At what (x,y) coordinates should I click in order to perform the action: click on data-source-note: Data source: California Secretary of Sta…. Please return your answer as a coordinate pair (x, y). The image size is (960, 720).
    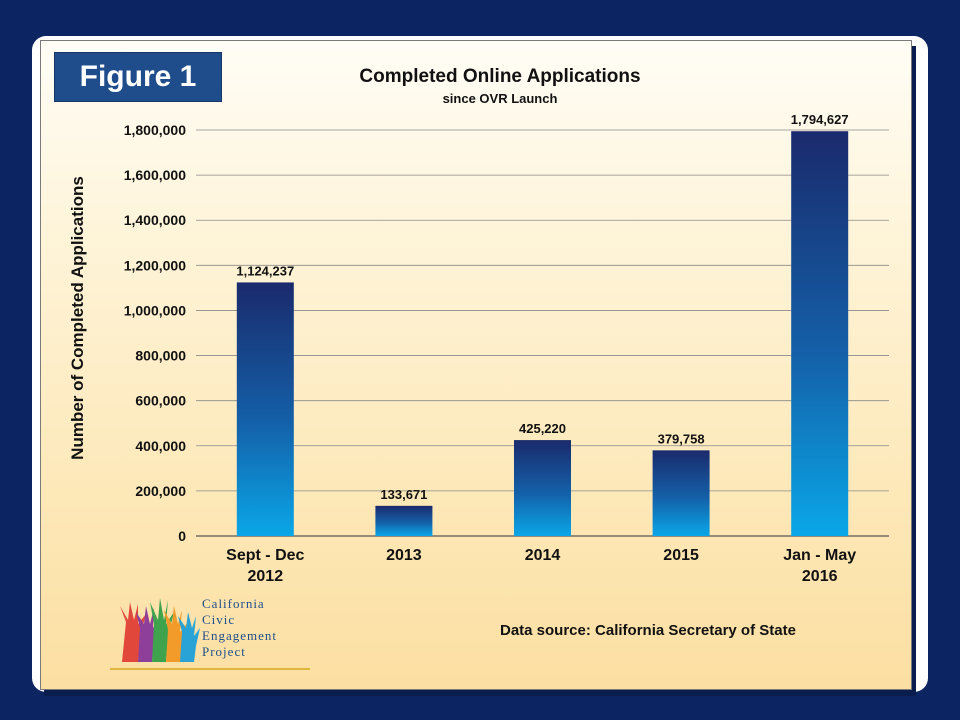
    Looking at the image, I should click on (648, 630).